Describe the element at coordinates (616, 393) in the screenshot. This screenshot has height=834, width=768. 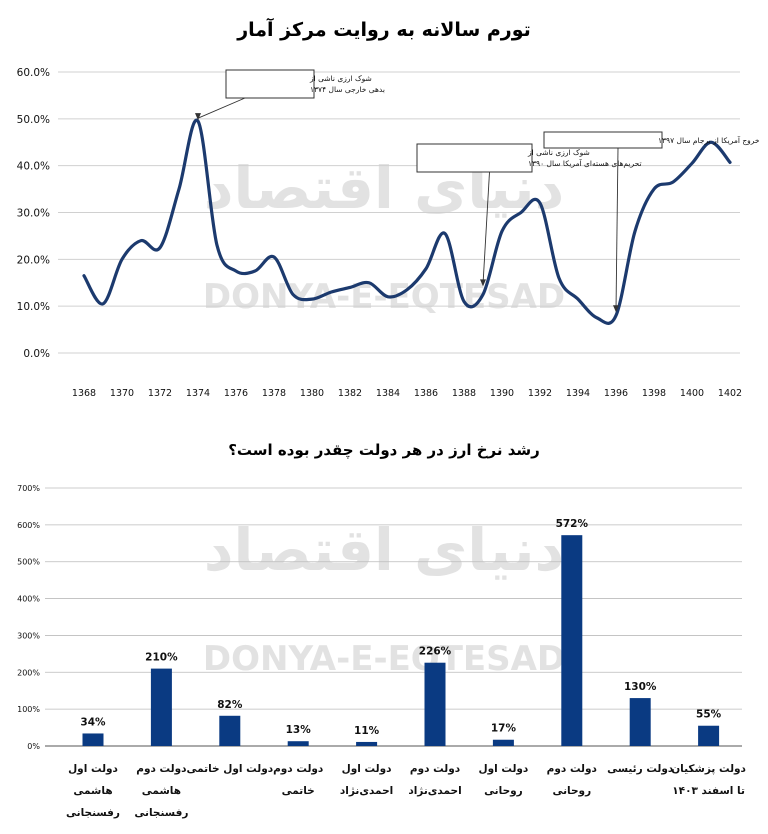
I see `x-tick-label: 1396` at that location.